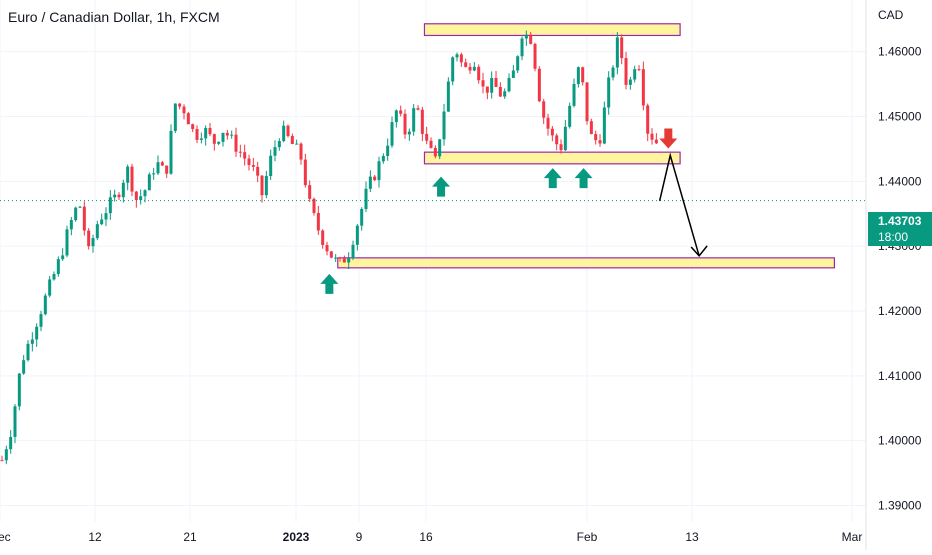 This screenshot has height=555, width=932. Describe the element at coordinates (426, 537) in the screenshot. I see `x-tick-label: 16` at that location.